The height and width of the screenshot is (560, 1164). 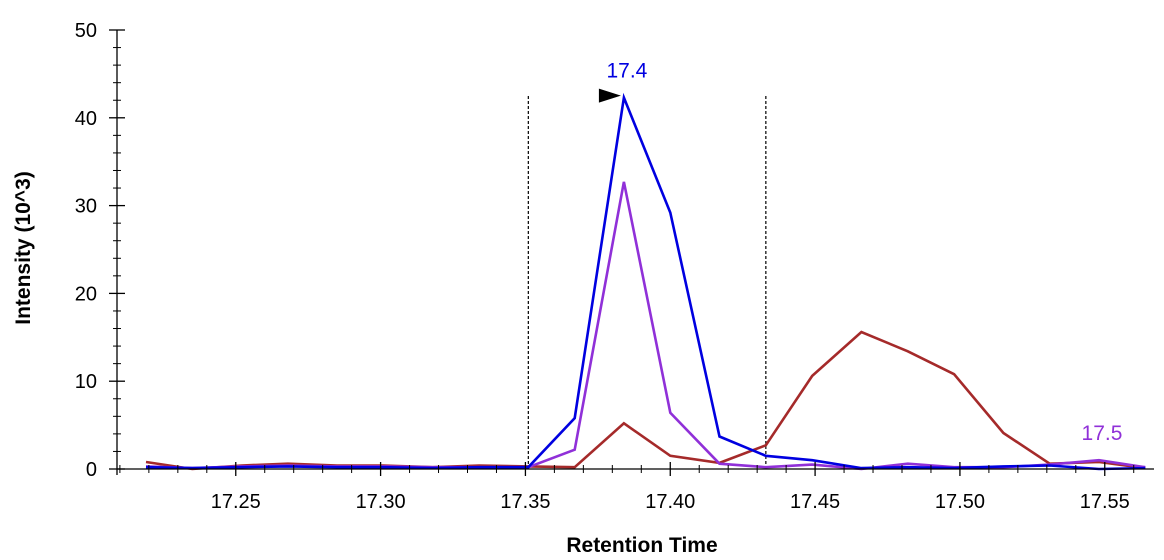 What do you see at coordinates (91, 470) in the screenshot?
I see `y-tick-label: 0` at bounding box center [91, 470].